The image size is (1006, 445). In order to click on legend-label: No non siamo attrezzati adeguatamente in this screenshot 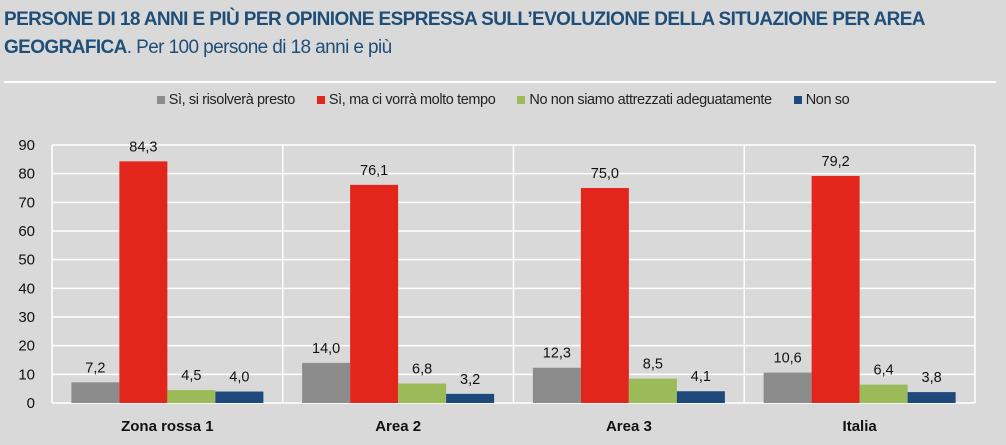, I will do `click(650, 100)`.